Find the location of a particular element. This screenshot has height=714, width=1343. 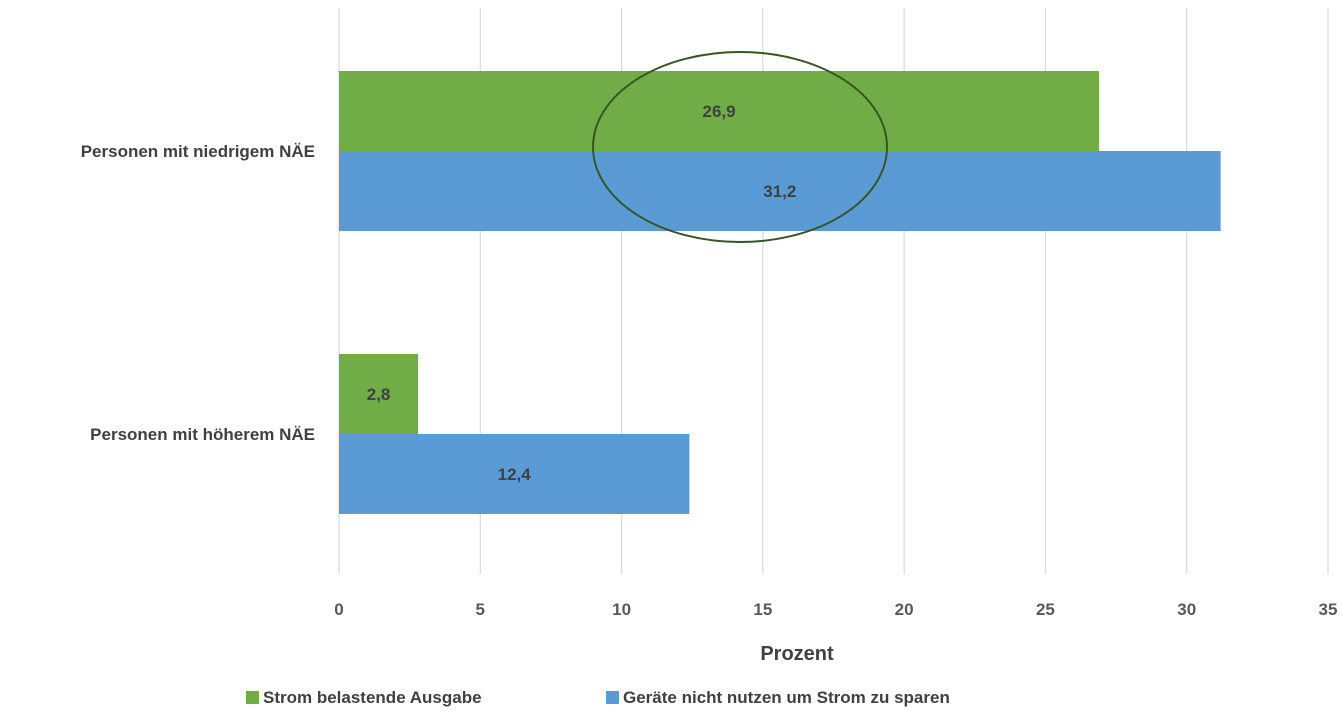

x-tick-label: 15 is located at coordinates (762, 609).